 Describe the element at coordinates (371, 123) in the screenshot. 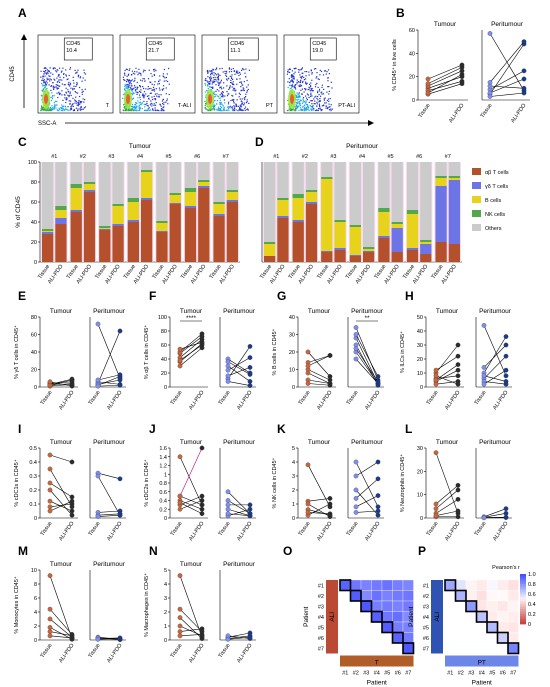

I see `flow-x-arrowhead` at that location.